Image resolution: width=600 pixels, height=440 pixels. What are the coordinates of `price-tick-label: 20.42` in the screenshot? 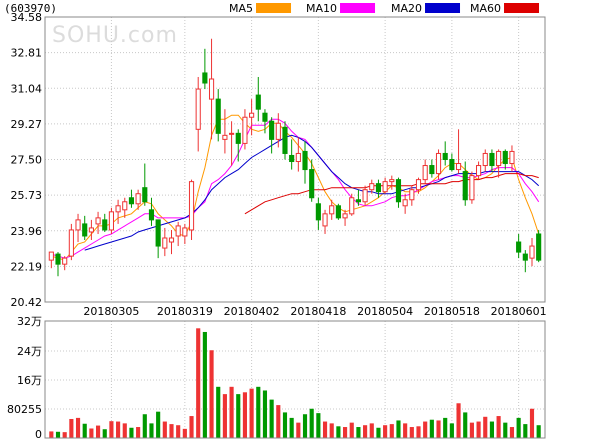 It's located at (27, 302).